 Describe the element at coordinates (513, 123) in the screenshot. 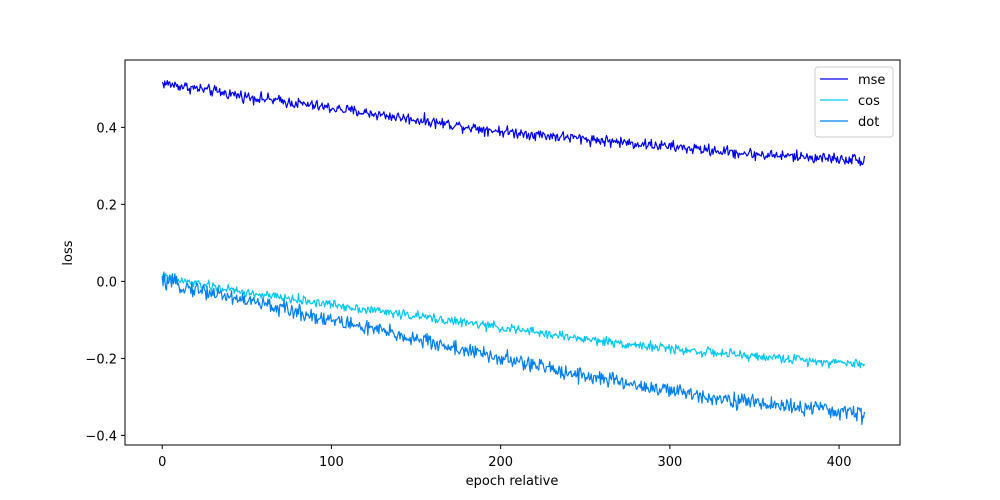

I see `series-line-mse` at that location.